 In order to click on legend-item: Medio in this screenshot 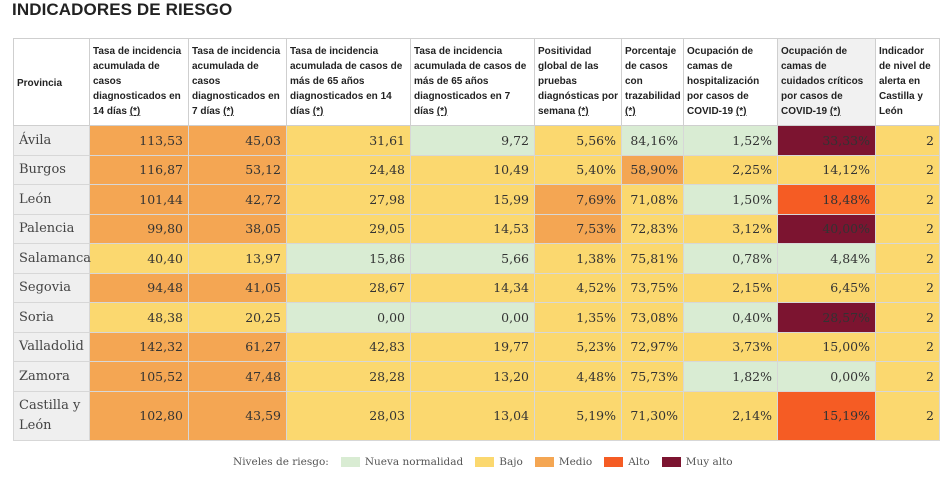, I will do `click(563, 462)`.